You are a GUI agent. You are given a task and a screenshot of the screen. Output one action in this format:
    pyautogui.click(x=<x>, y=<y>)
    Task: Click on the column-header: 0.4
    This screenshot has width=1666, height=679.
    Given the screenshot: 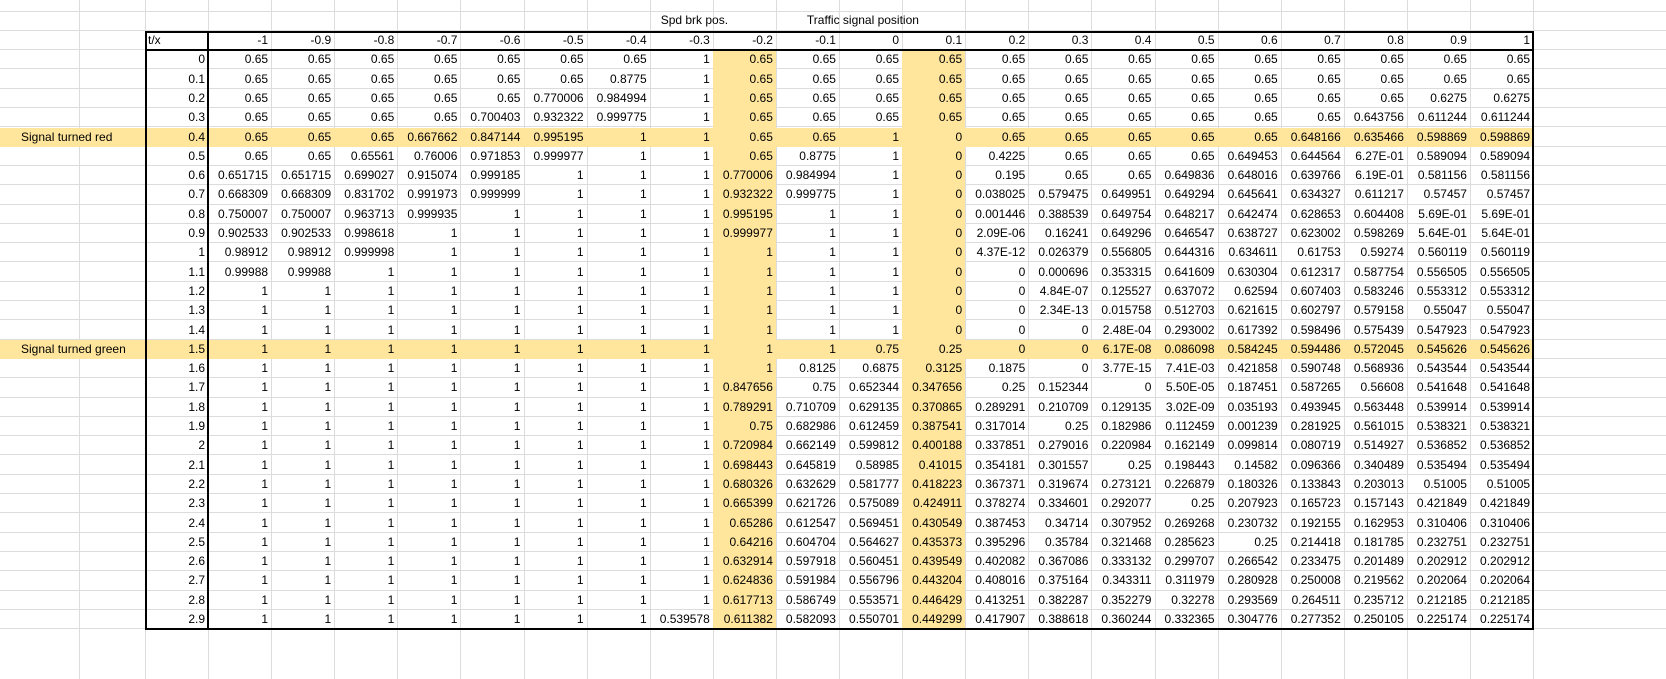 What is the action you would take?
    pyautogui.click(x=1143, y=40)
    